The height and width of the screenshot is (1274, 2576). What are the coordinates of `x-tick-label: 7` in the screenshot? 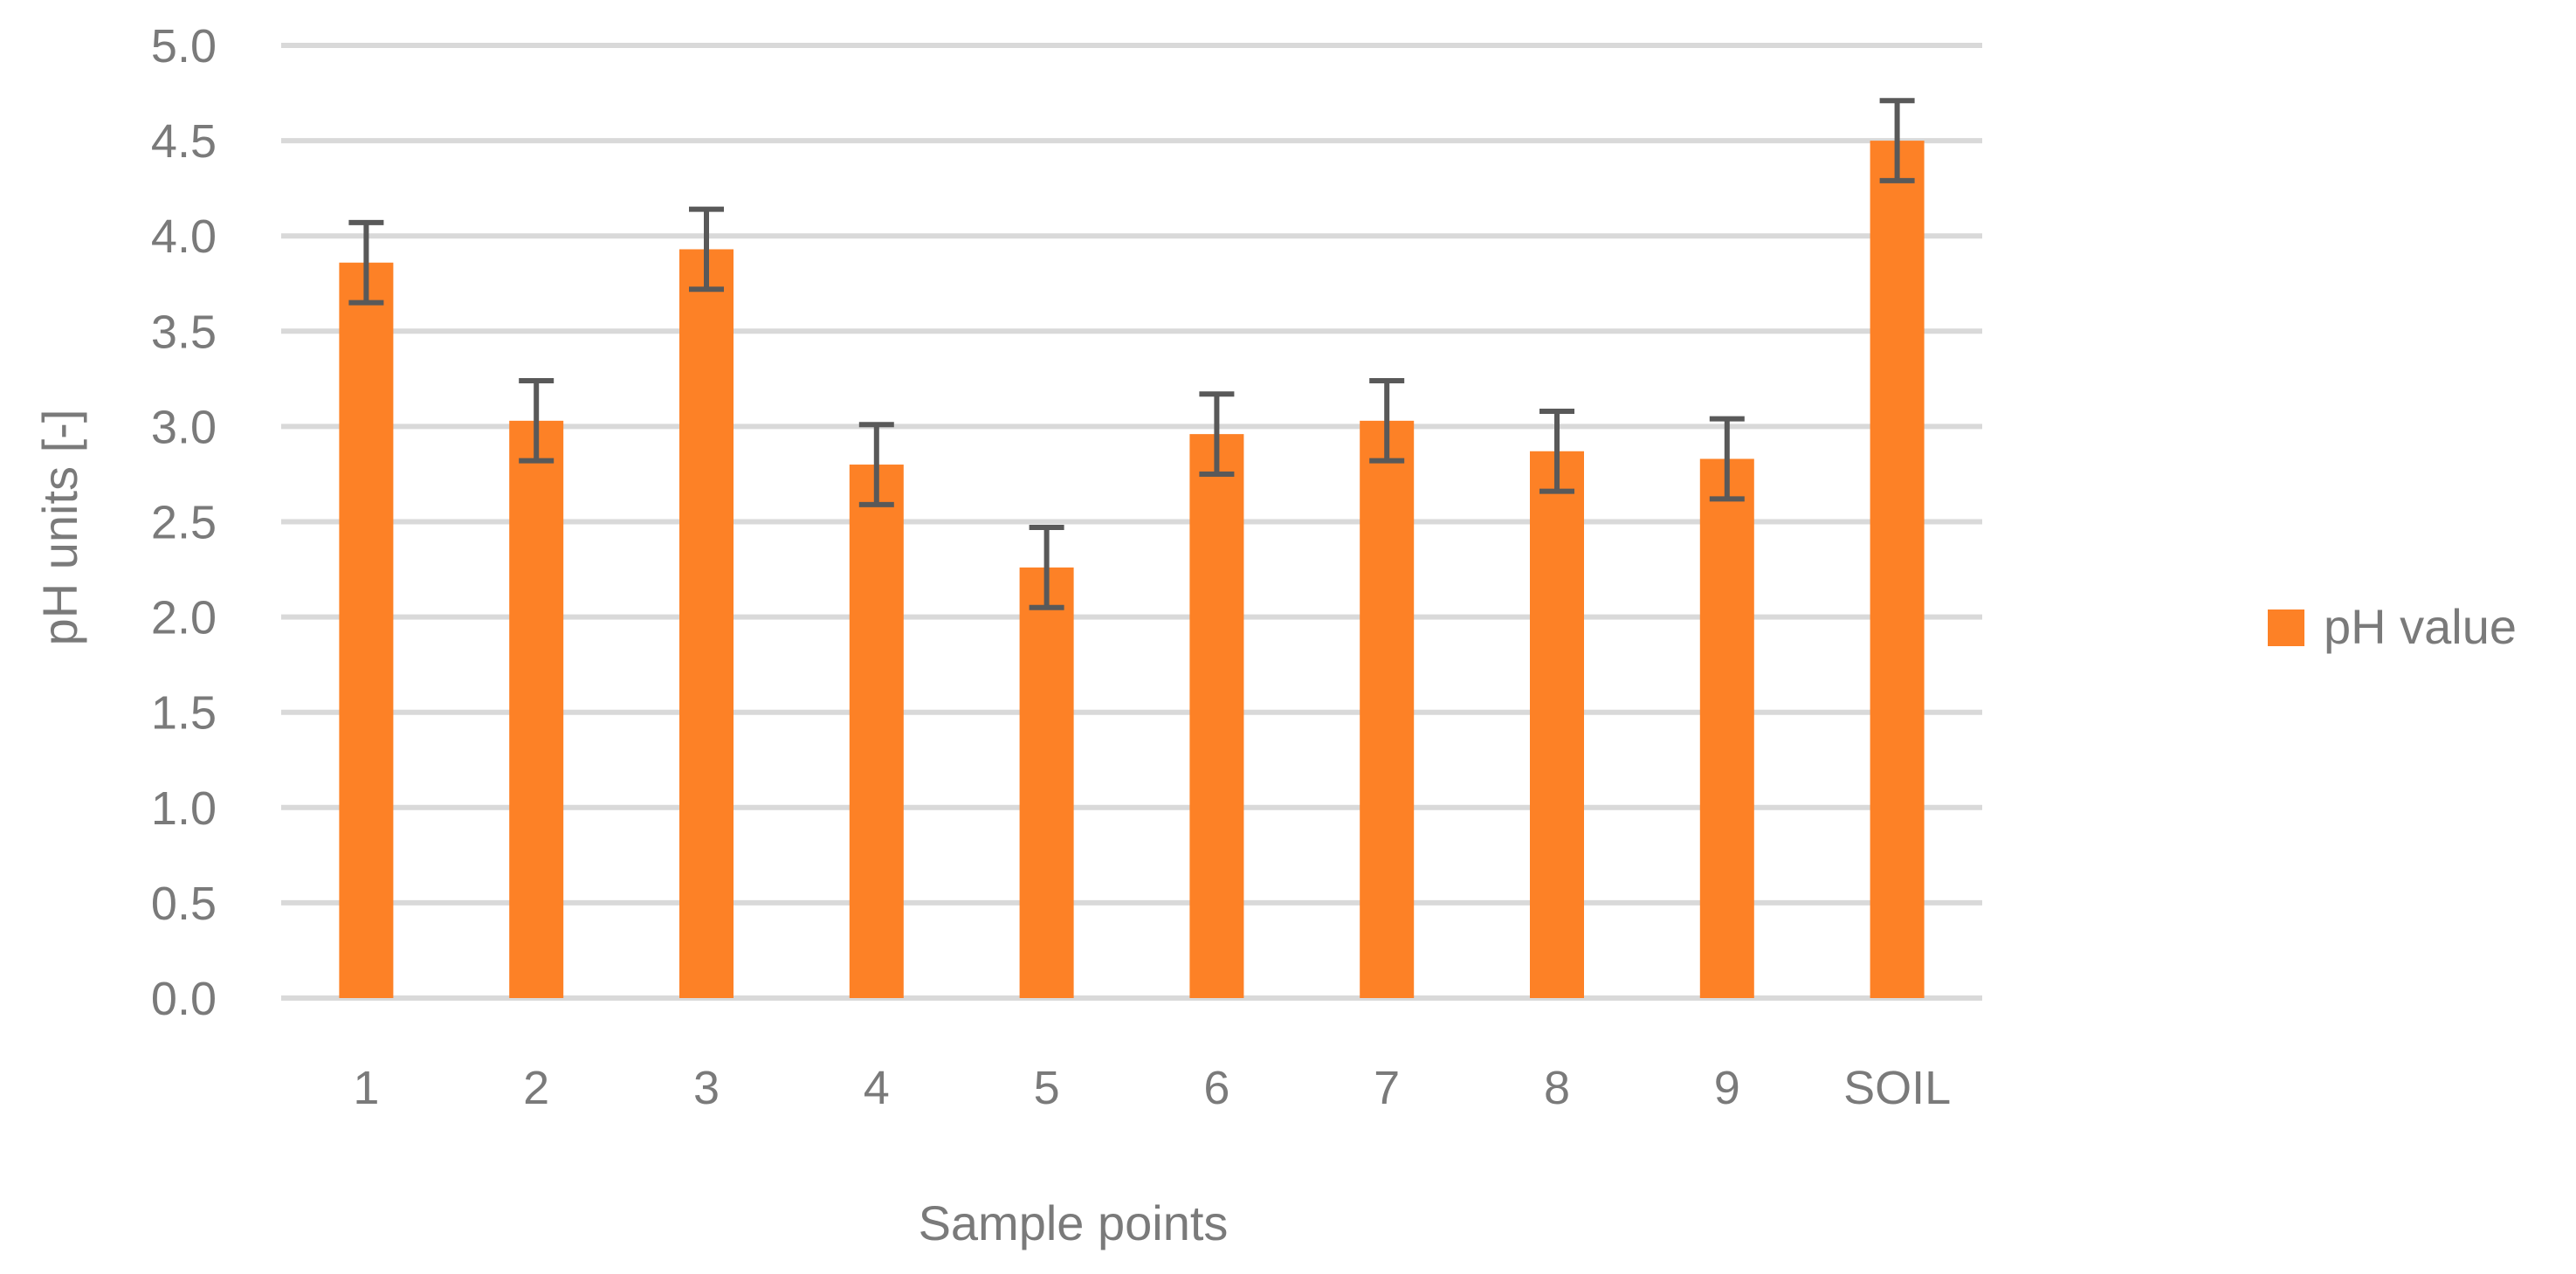 It's located at (1387, 1088).